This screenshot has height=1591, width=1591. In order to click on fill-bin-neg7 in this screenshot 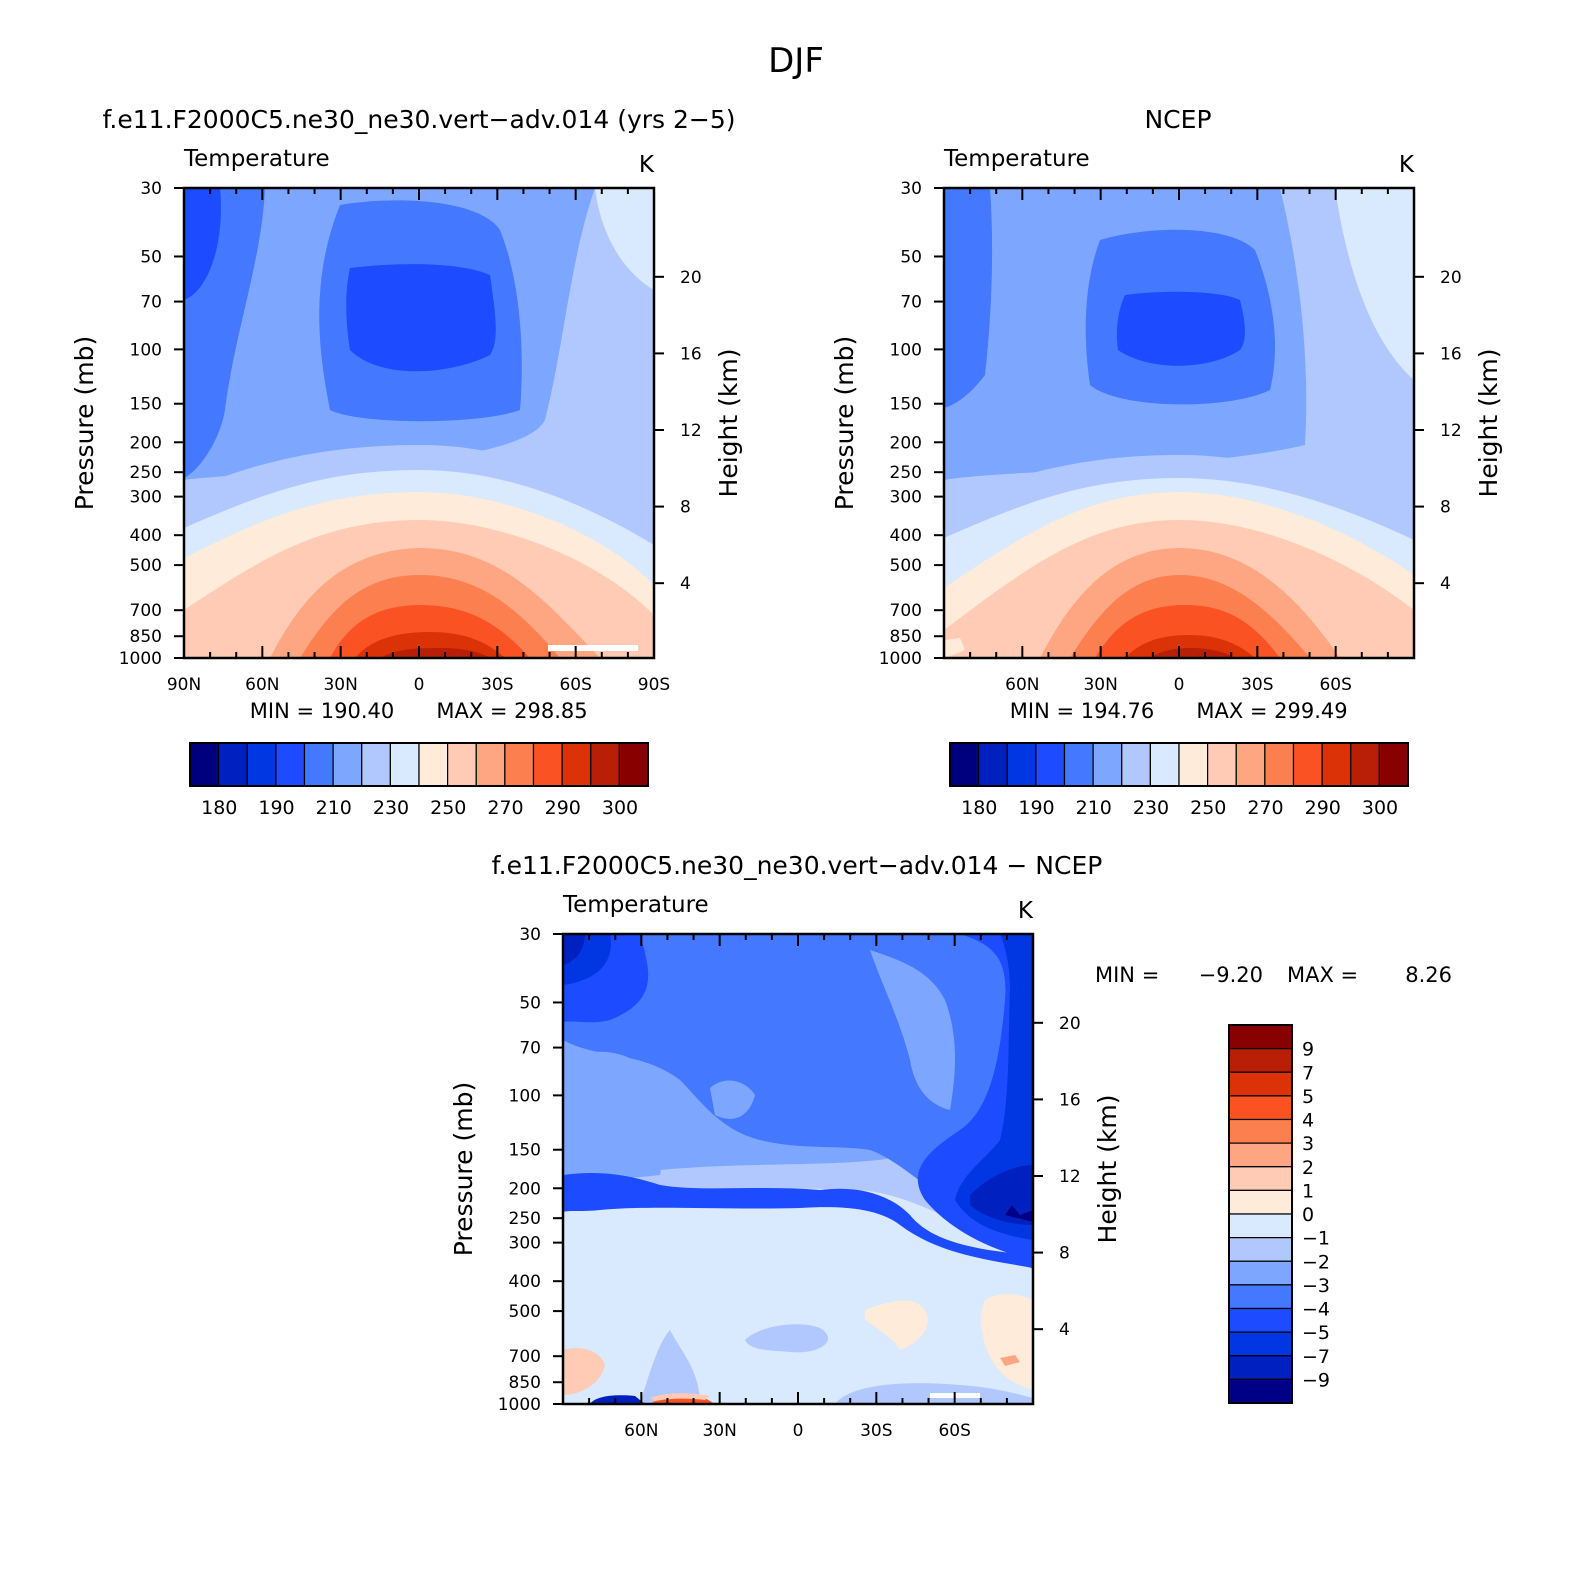, I will do `click(994, 1087)`.